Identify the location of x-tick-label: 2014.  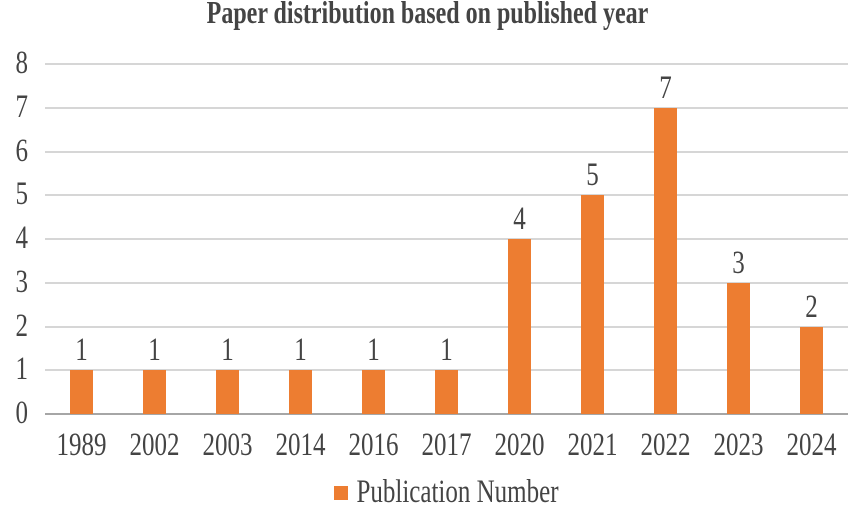
(300, 445).